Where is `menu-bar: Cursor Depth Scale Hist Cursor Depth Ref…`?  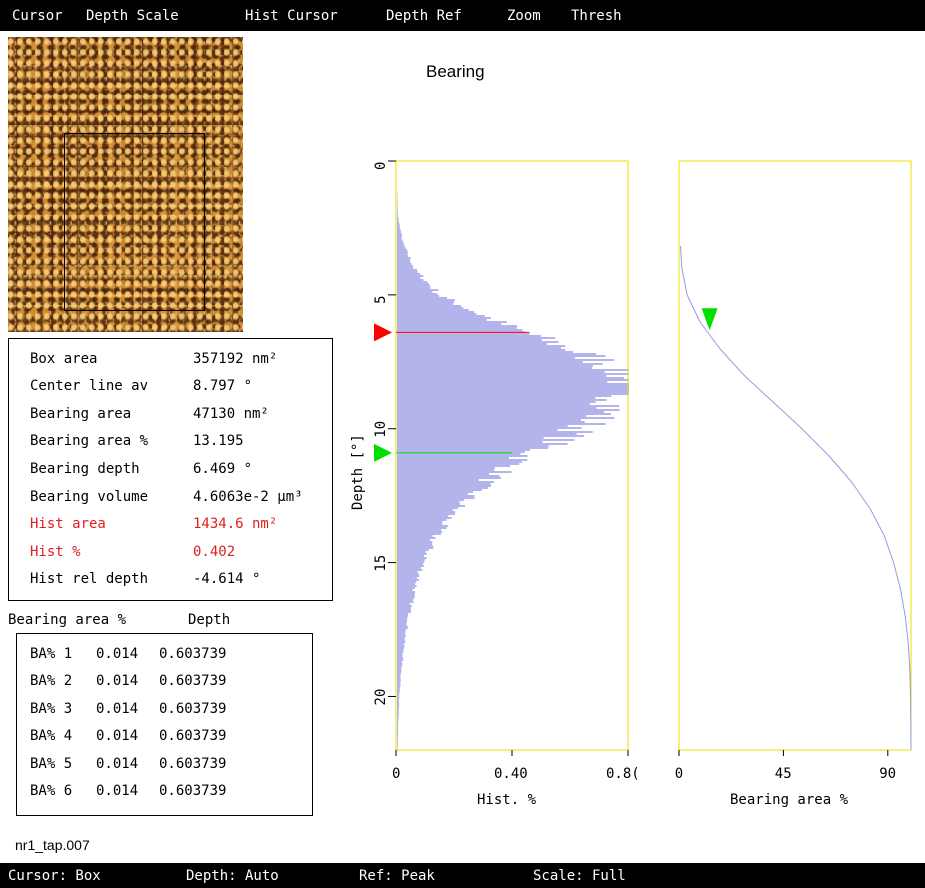
menu-bar: Cursor Depth Scale Hist Cursor Depth Ref… is located at coordinates (462, 15).